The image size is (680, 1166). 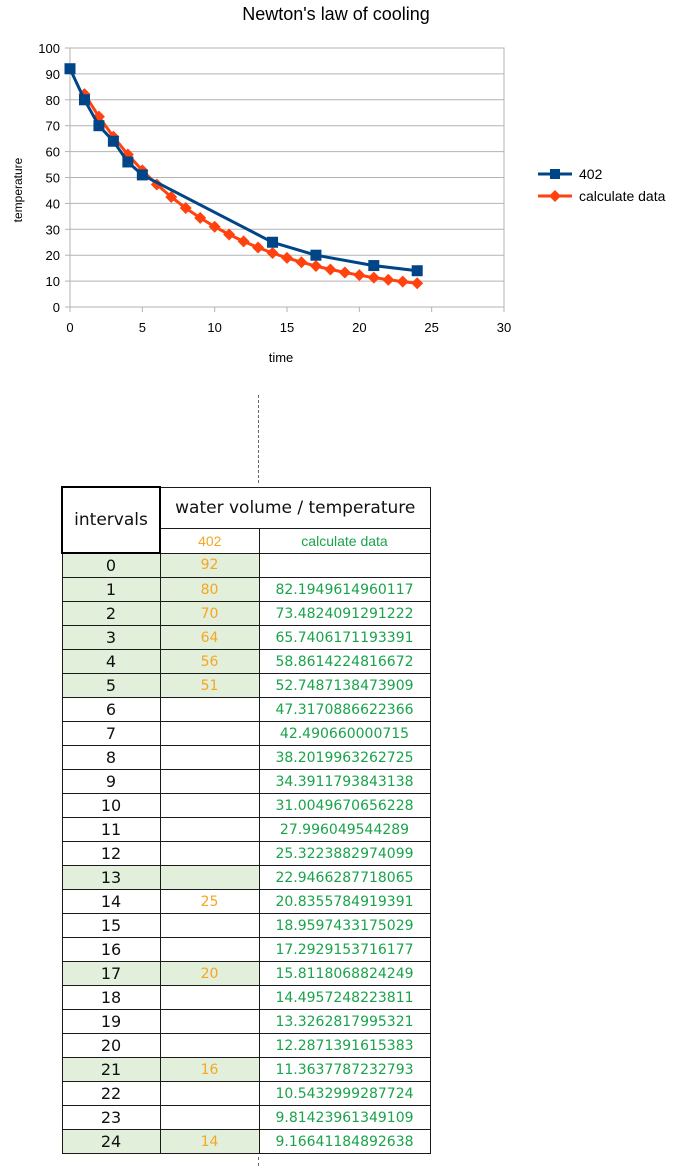 I want to click on table-row: 9 34.3911793843138, so click(x=246, y=781).